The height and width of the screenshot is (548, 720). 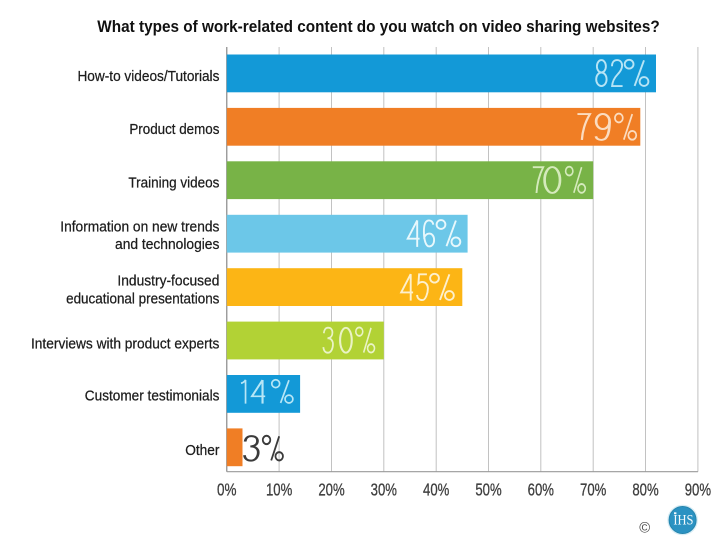 What do you see at coordinates (152, 396) in the screenshot?
I see `svg-text: Customer testimonials` at bounding box center [152, 396].